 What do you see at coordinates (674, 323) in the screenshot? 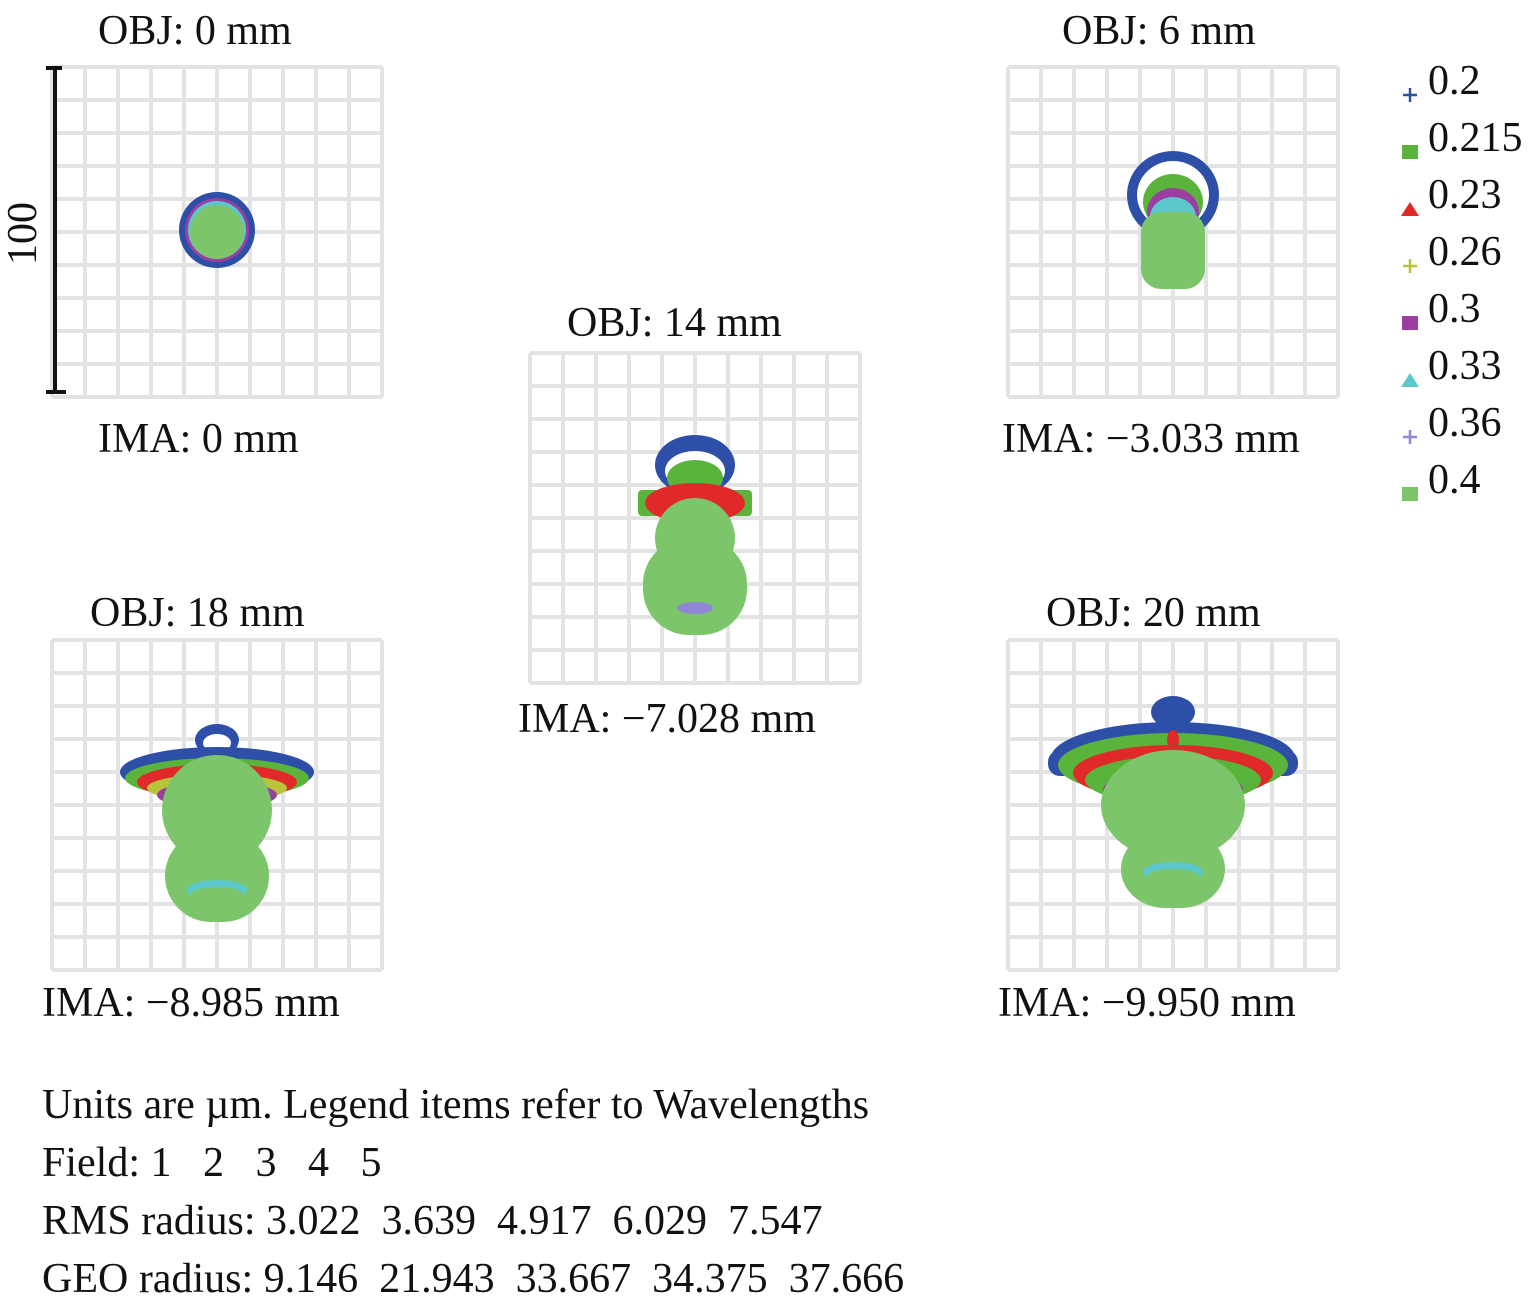
I see `panel-3-obj-label: OBJ: 14 mm` at bounding box center [674, 323].